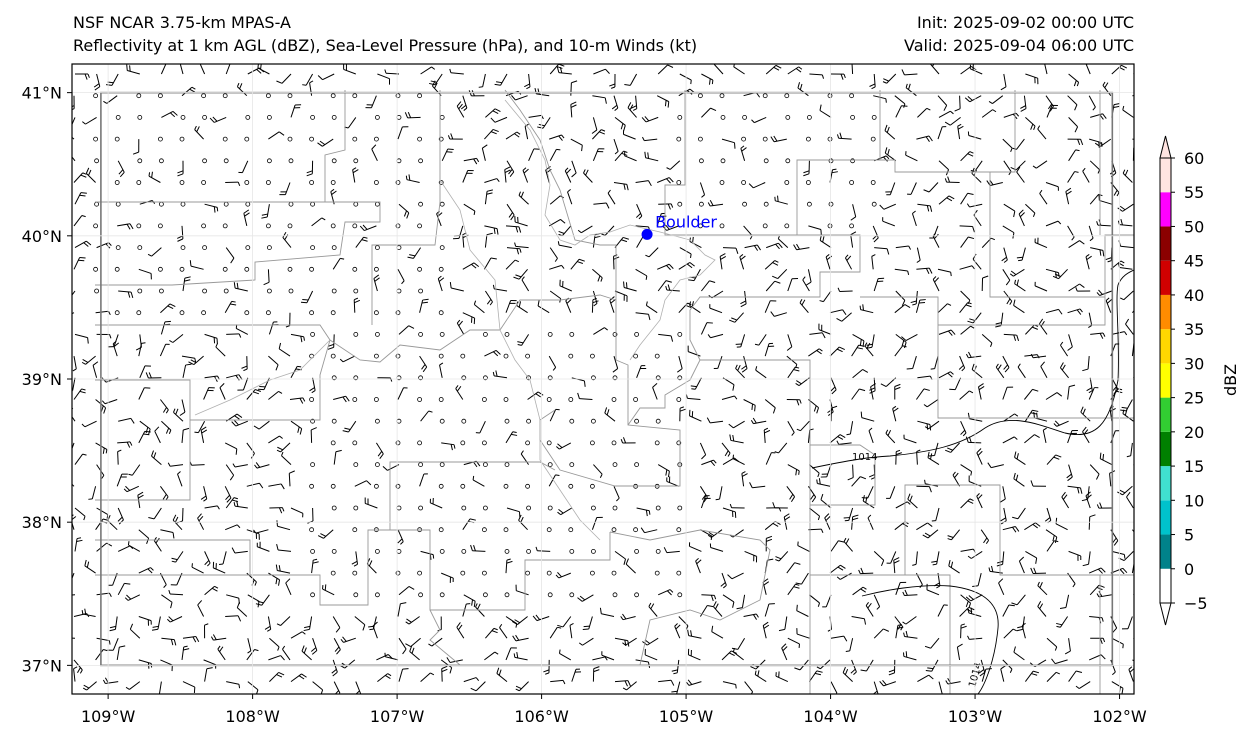 Image resolution: width=1254 pixels, height=739 pixels. I want to click on colorbar-tick-label: 10, so click(1194, 500).